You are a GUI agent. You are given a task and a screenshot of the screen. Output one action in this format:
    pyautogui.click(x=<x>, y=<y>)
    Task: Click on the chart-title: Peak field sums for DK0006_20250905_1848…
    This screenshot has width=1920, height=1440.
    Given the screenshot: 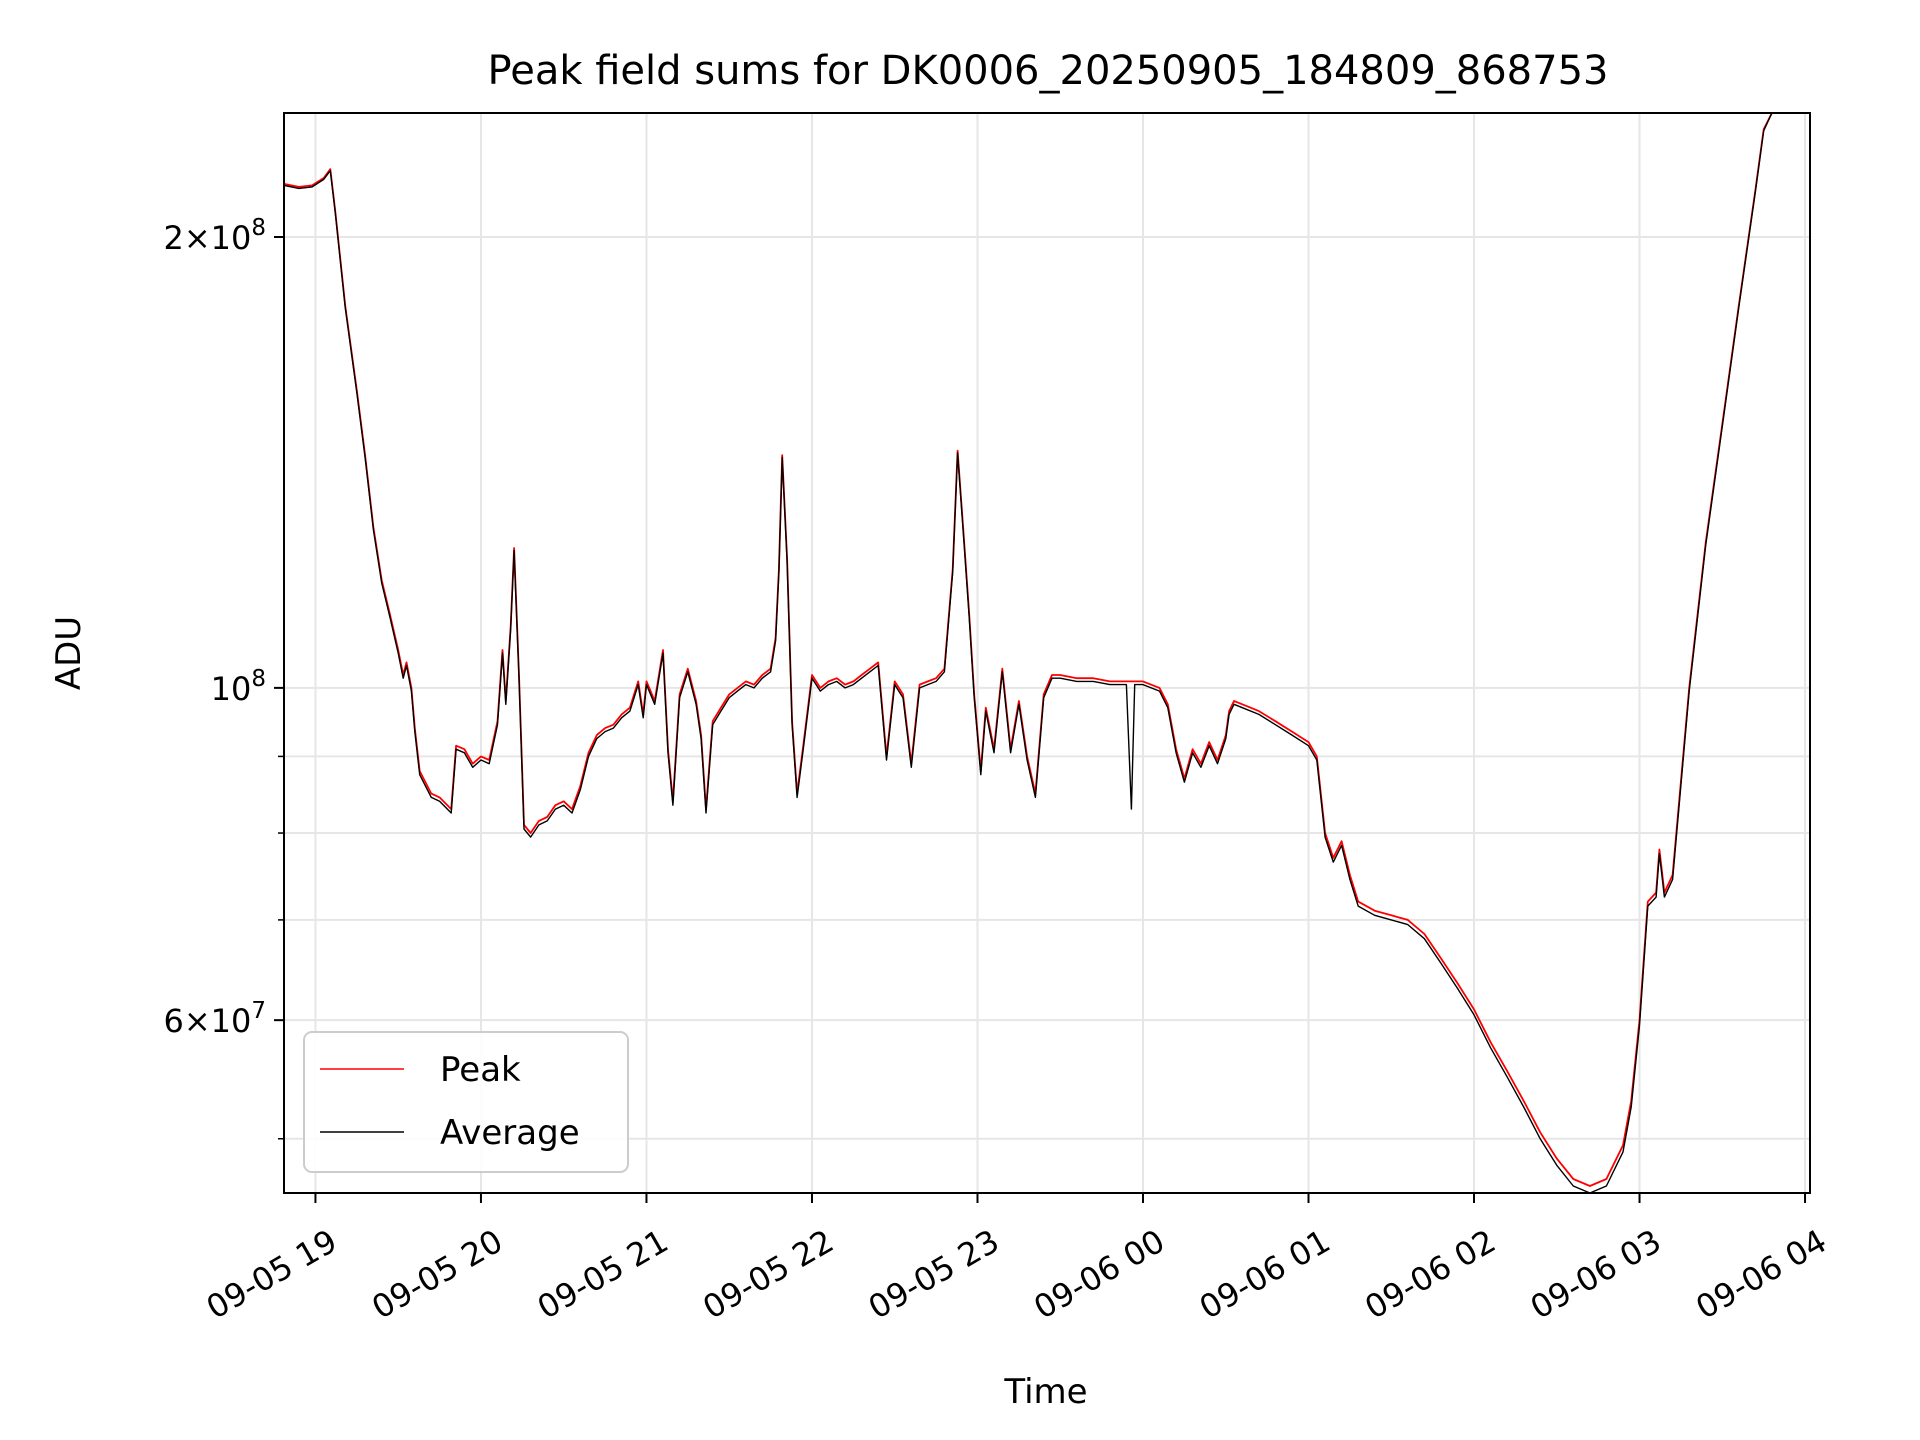 What is the action you would take?
    pyautogui.click(x=1048, y=71)
    